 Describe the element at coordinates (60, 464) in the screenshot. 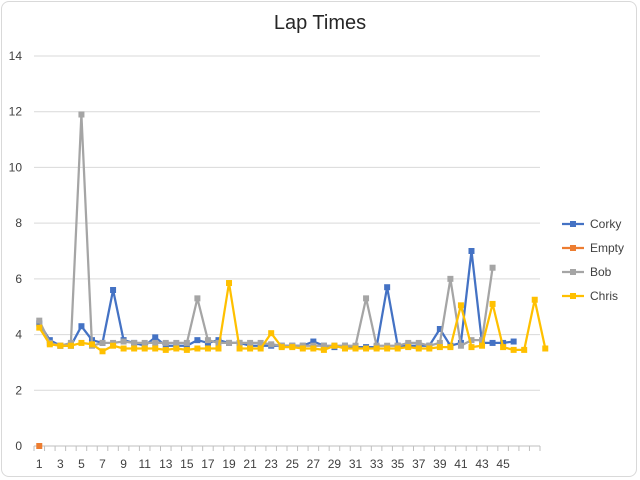

I see `x-tick-label: 3` at that location.